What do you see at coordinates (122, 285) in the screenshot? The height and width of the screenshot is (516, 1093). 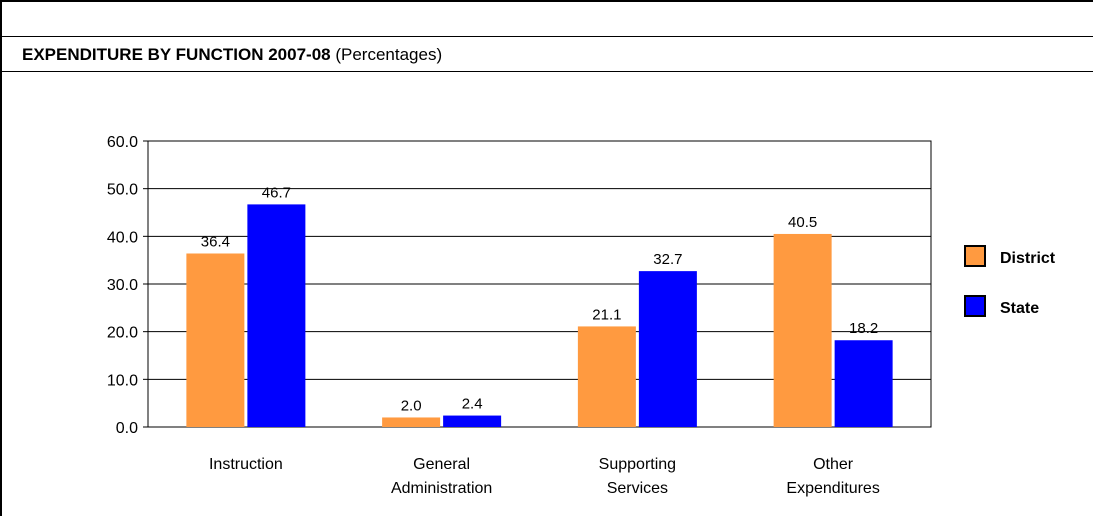 I see `y-tick-label: 30.0` at bounding box center [122, 285].